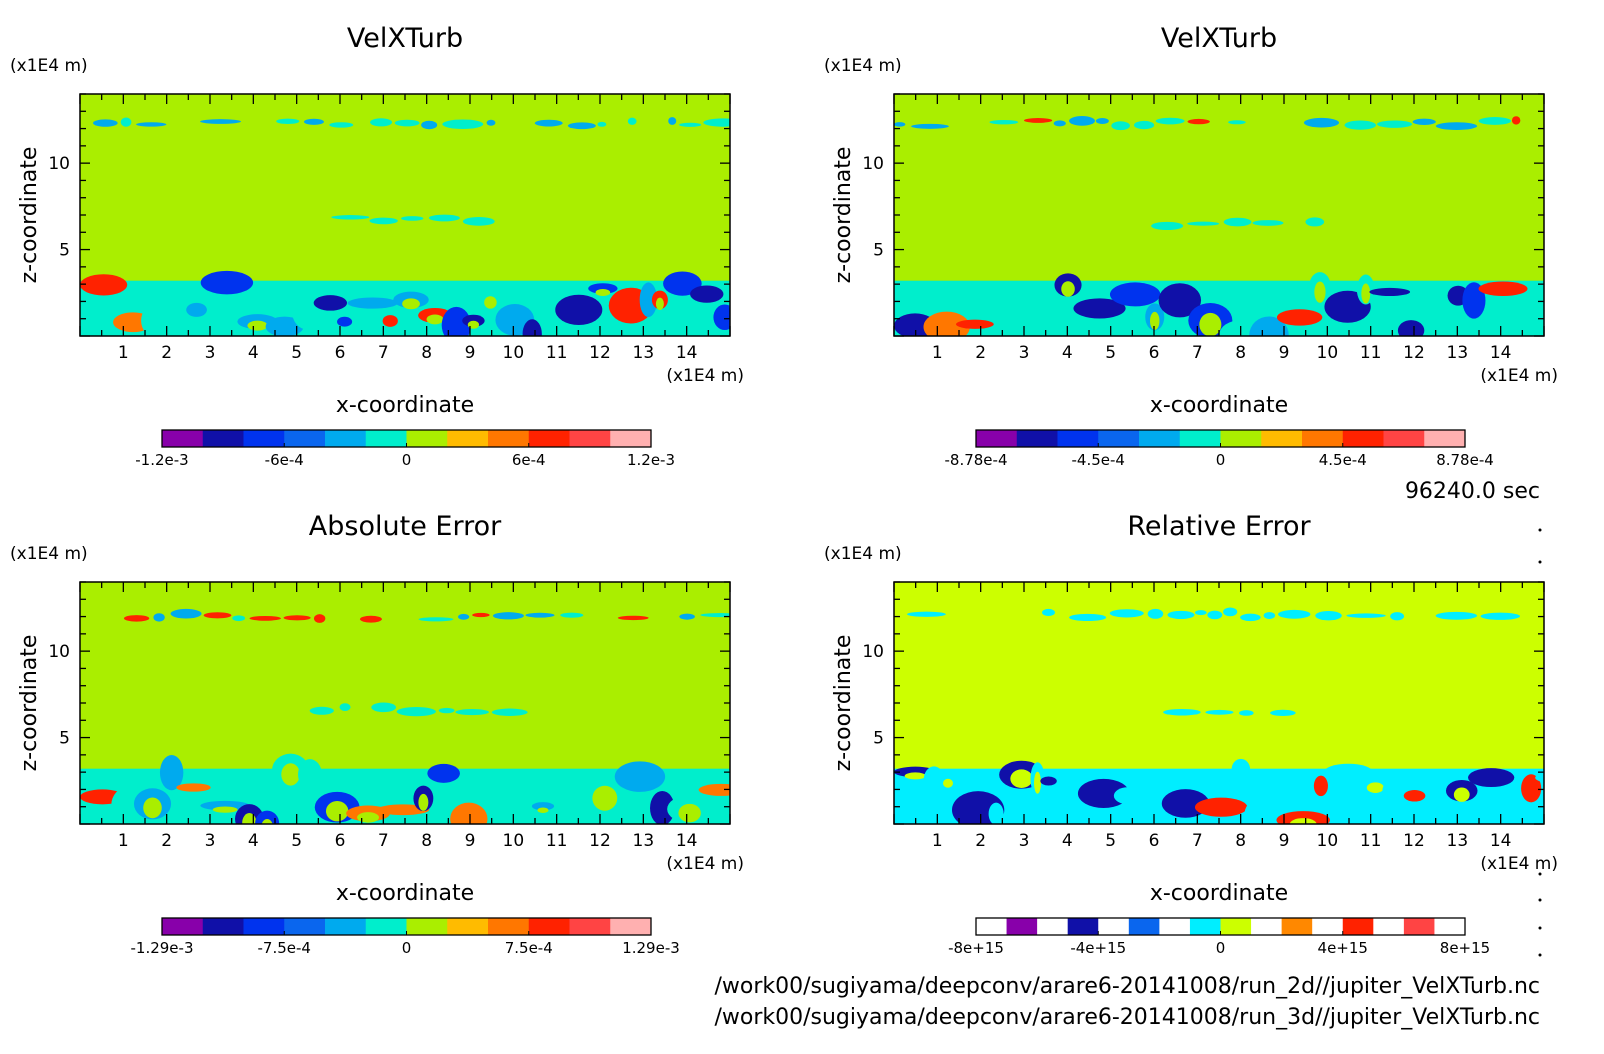 The width and height of the screenshot is (1604, 1054). I want to click on y-tick-label: 10, so click(59, 652).